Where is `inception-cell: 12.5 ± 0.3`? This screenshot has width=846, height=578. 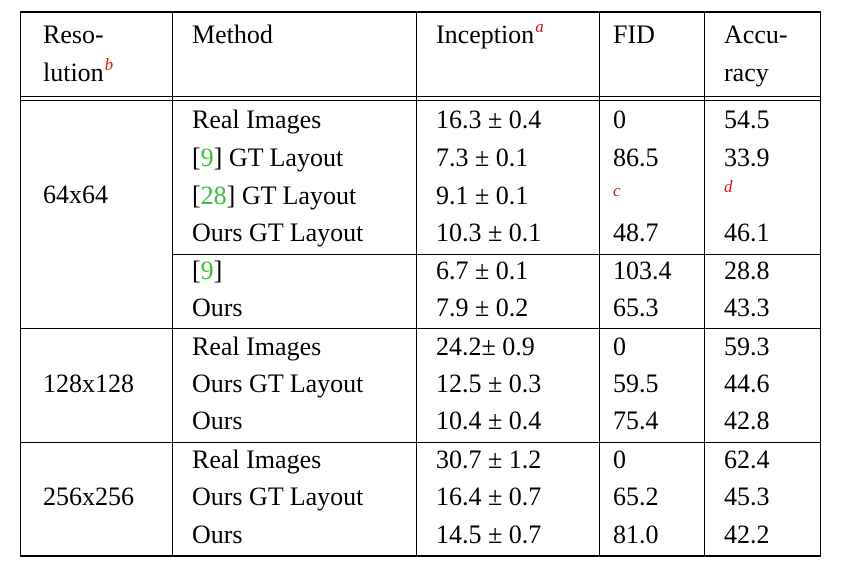
inception-cell: 12.5 ± 0.3 is located at coordinates (489, 383).